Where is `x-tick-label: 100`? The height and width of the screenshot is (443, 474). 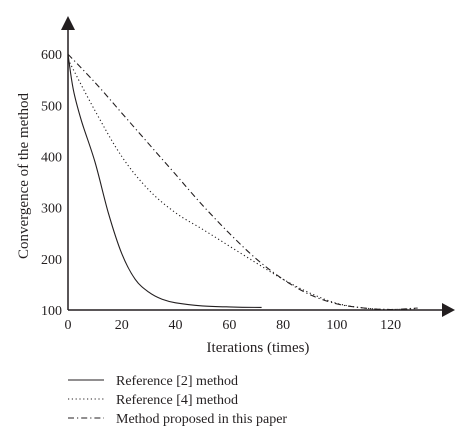 x-tick-label: 100 is located at coordinates (336, 325).